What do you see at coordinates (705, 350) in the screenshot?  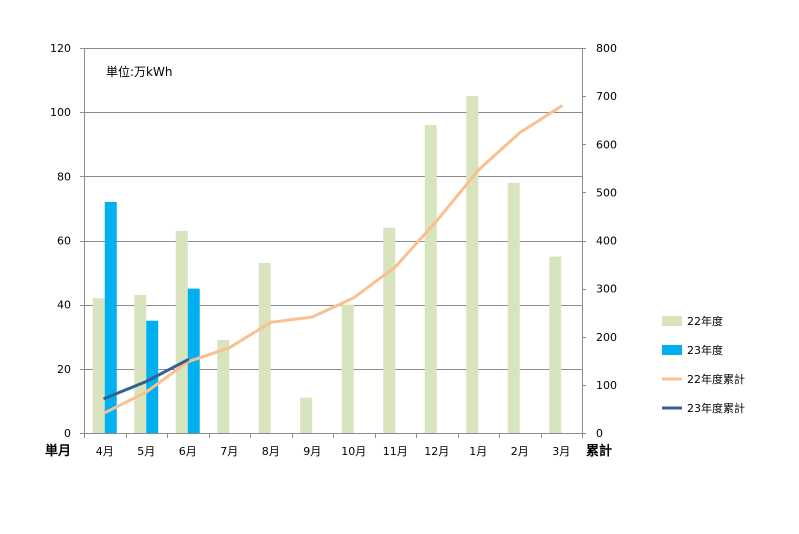 I see `legend-label: 23年度` at bounding box center [705, 350].